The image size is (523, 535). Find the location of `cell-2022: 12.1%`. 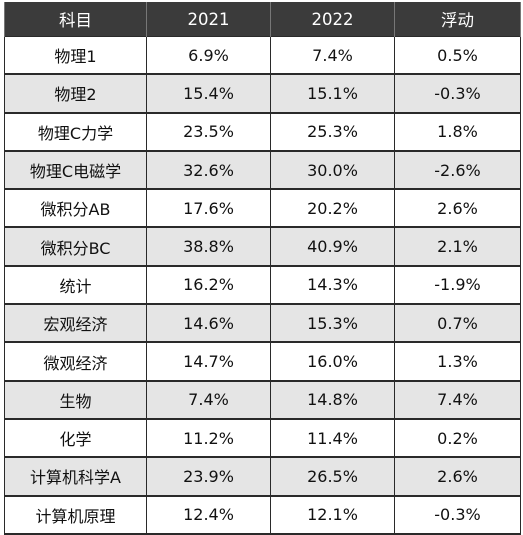

cell-2022: 12.1% is located at coordinates (332, 514).